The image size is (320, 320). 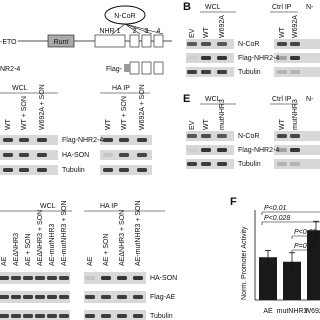 What do you see at coordinates (222, 114) in the screenshot?
I see `lane-label: mutNHR3` at bounding box center [222, 114].